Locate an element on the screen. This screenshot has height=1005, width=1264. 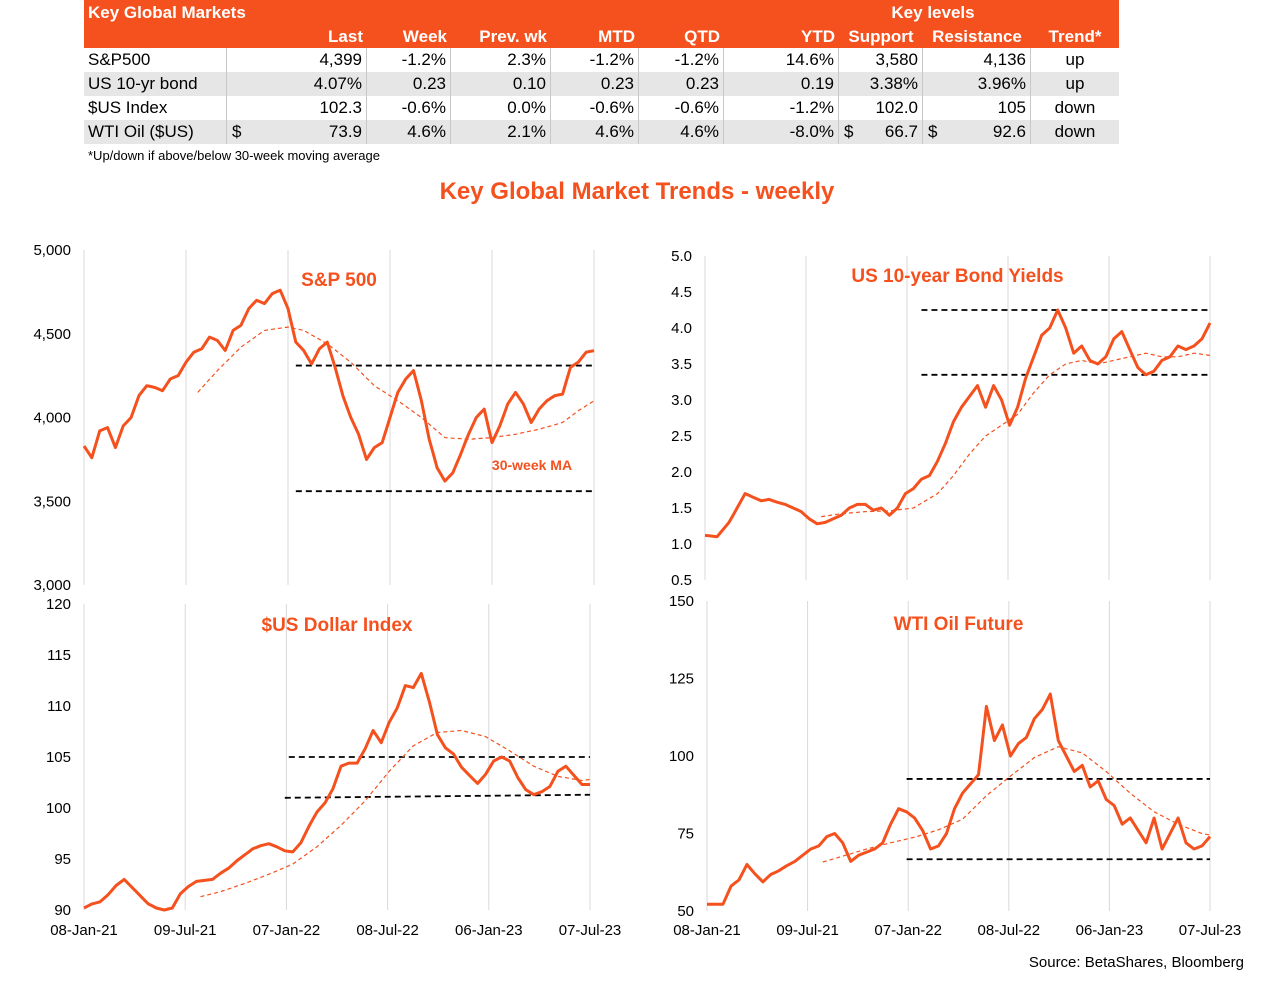
row-resistance: 3.96% is located at coordinates (977, 84).